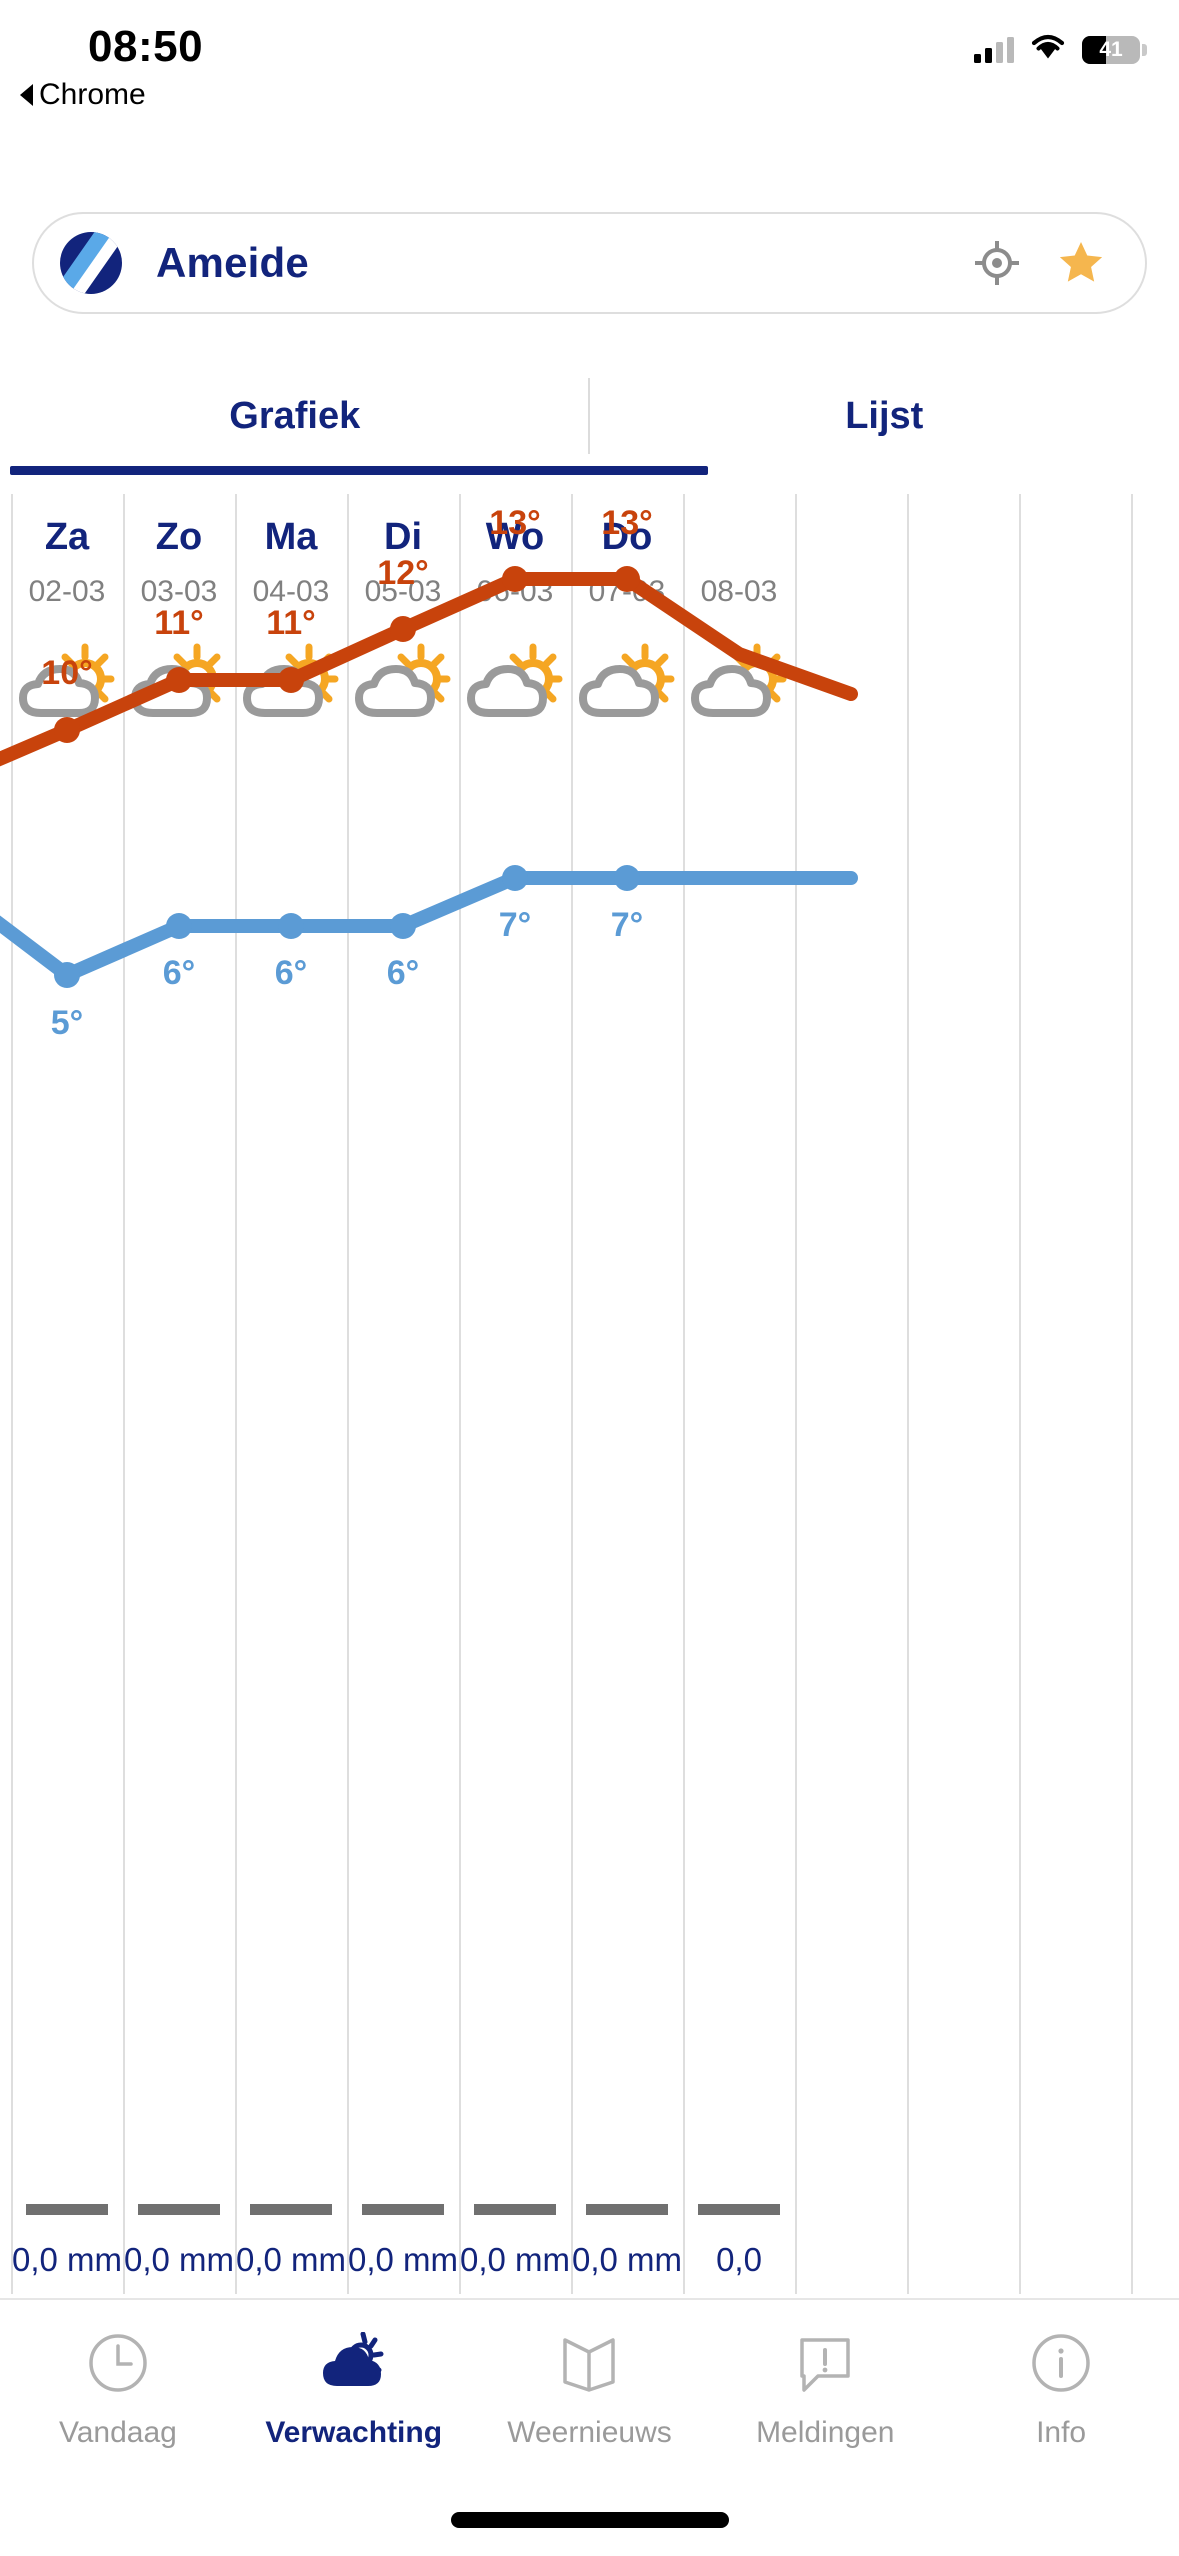 The width and height of the screenshot is (1179, 2556). I want to click on precipitation-cell: 0,0, so click(739, 2241).